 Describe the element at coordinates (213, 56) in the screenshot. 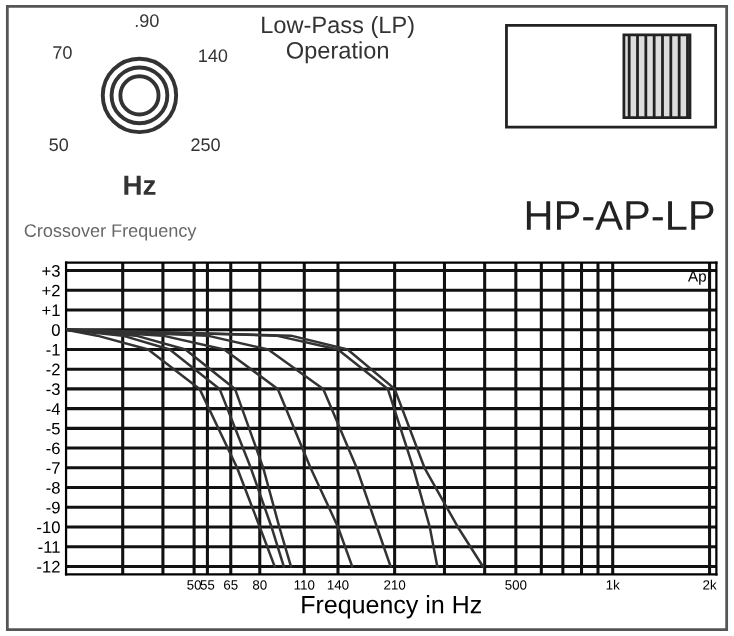

I see `text: 140` at that location.